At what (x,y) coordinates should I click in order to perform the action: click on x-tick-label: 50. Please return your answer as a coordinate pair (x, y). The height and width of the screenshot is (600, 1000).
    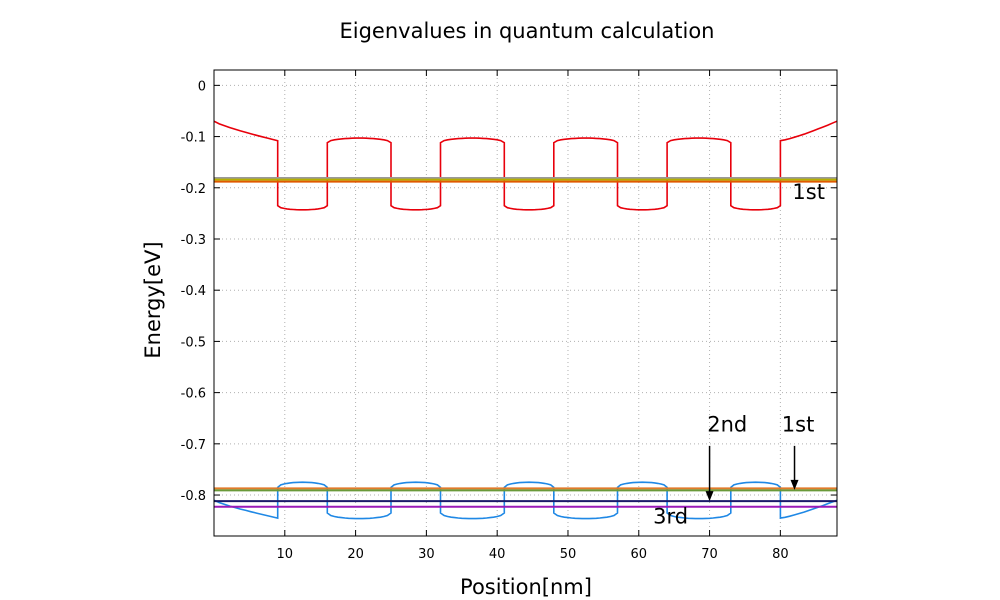
    Looking at the image, I should click on (568, 554).